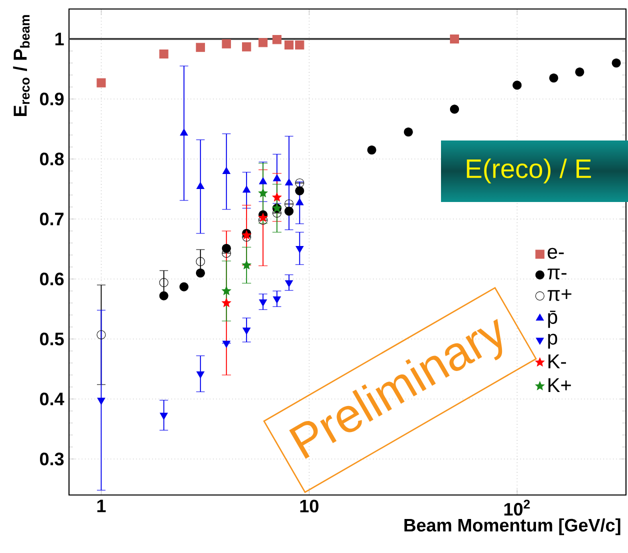  What do you see at coordinates (553, 319) in the screenshot?
I see `legend-label: p̄` at bounding box center [553, 319].